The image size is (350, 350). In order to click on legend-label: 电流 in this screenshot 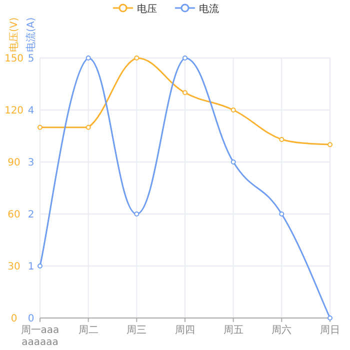, I will do `click(209, 9)`.